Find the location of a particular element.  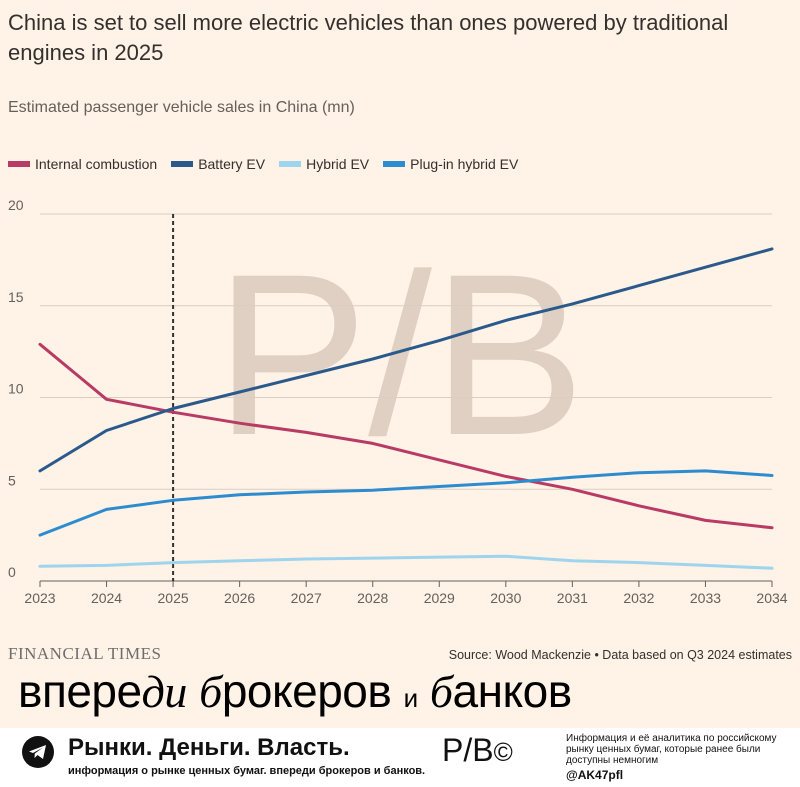

legend-item-hybrid-ev: Hybrid EV is located at coordinates (324, 164).